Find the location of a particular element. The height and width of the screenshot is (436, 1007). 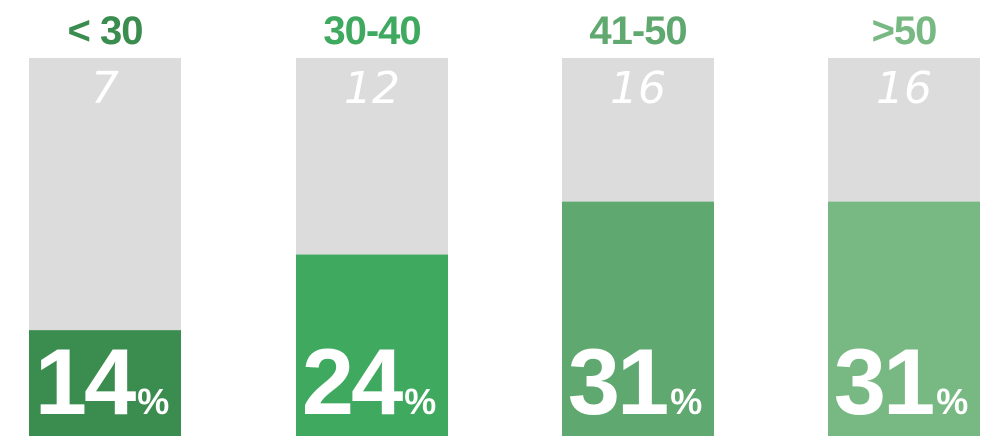

bar-group: 30-40 12 24% is located at coordinates (372, 222).